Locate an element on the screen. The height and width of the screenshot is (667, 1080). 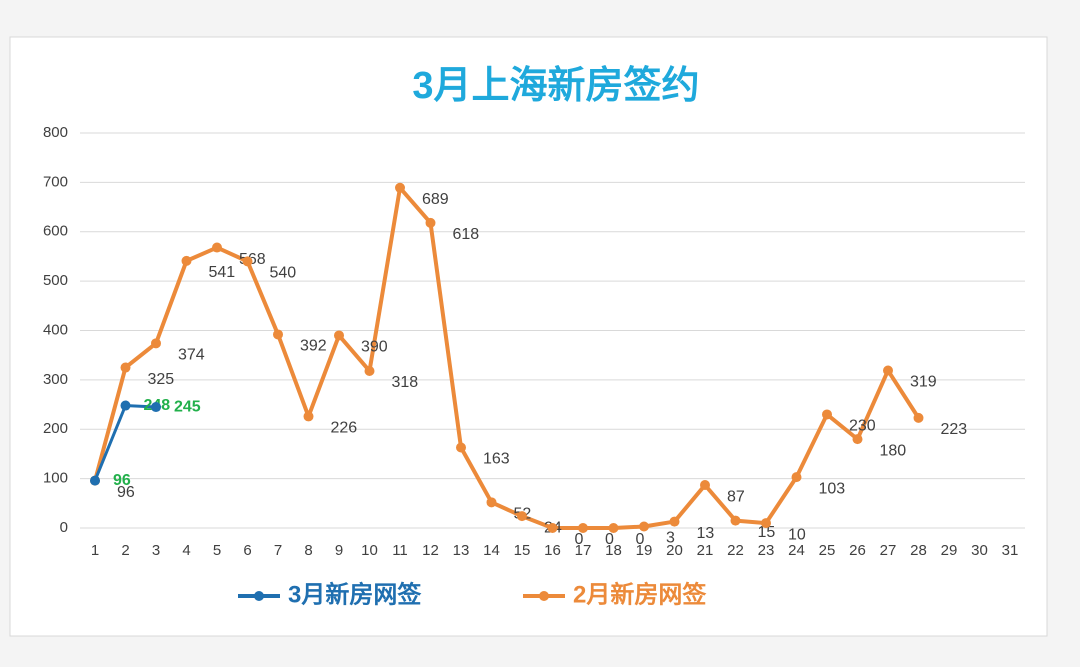
x-tick-label: 29 is located at coordinates (949, 550).